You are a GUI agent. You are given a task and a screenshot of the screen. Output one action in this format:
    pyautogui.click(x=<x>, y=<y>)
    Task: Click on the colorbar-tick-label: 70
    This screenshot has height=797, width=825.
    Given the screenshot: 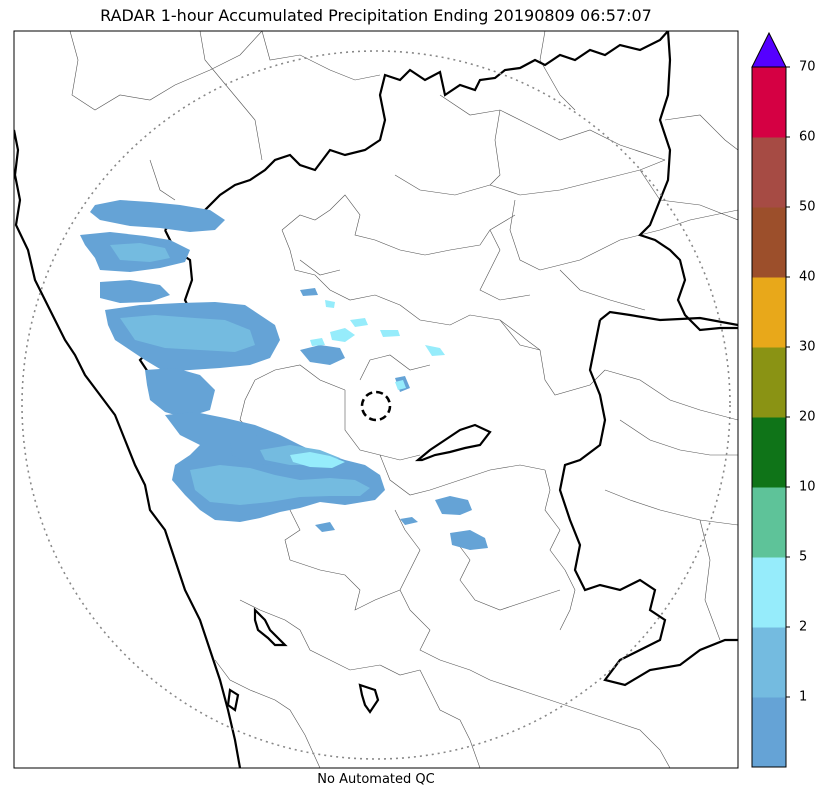 What is the action you would take?
    pyautogui.click(x=807, y=67)
    